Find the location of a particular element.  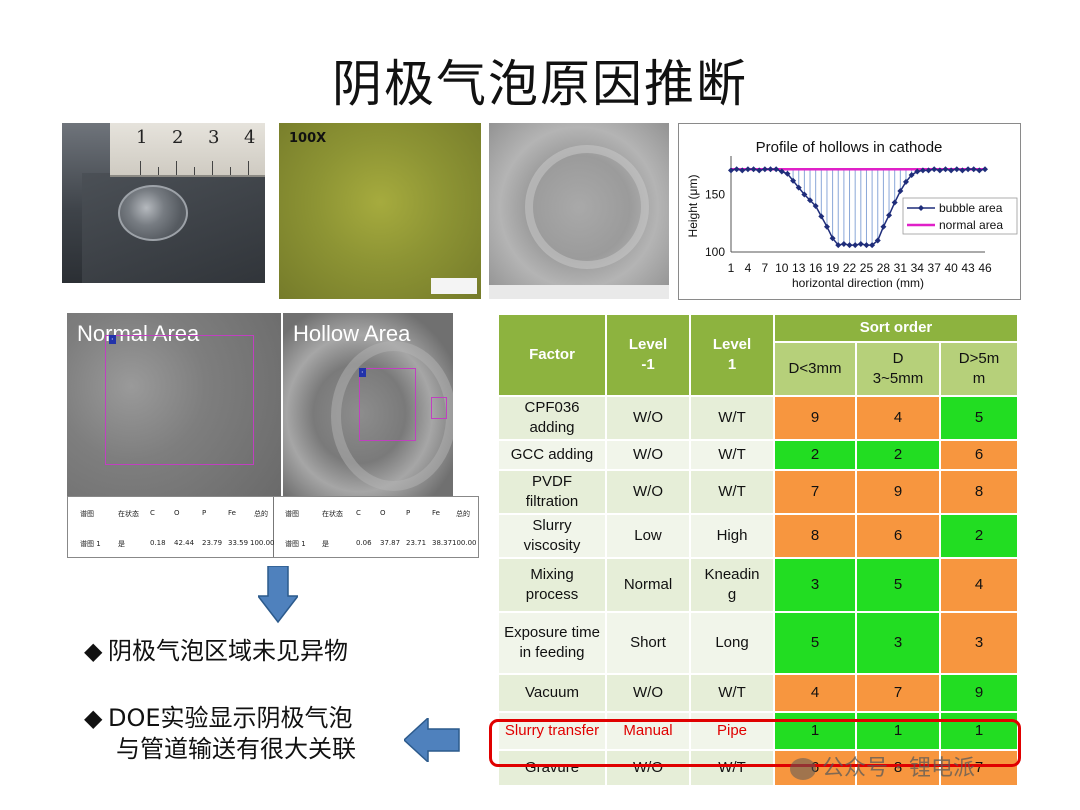

eds-header: P is located at coordinates (408, 513).